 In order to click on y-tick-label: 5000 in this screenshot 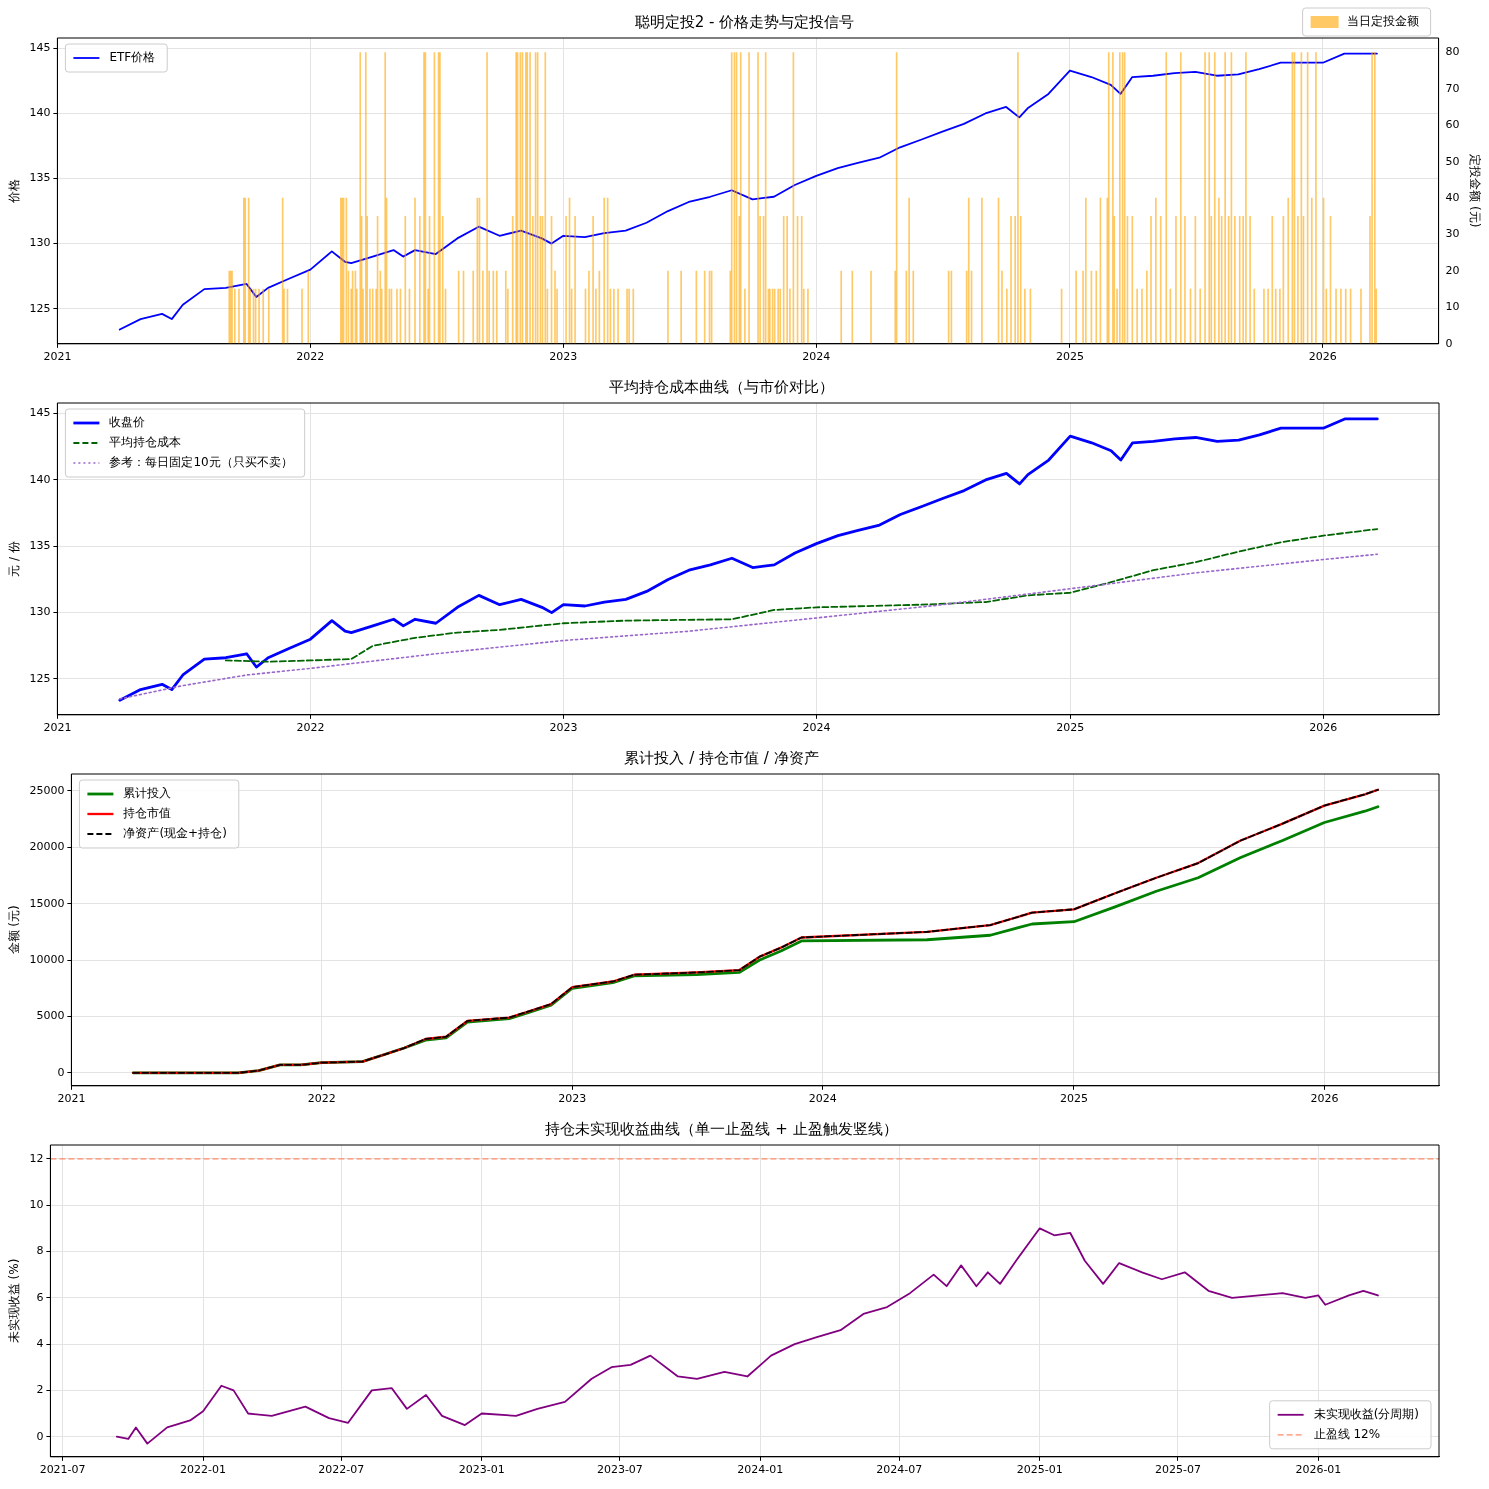, I will do `click(50, 1016)`.